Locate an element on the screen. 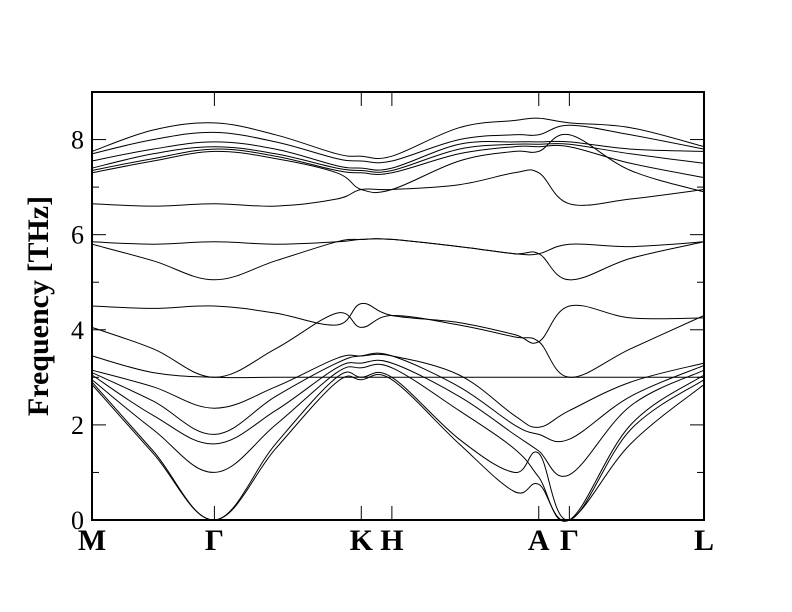 This screenshot has width=792, height=612. y-tick-label: 8 is located at coordinates (77, 140).